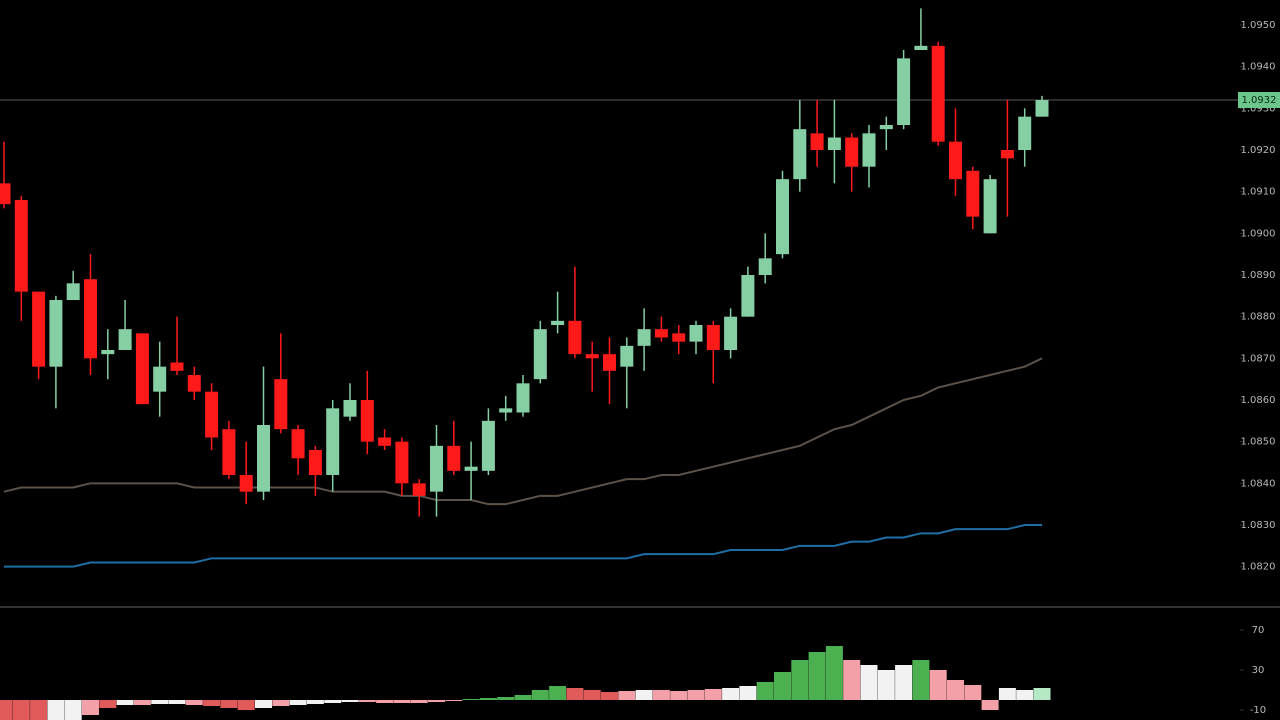 This screenshot has width=1280, height=720. I want to click on last-price-label: 1.0932, so click(1259, 100).